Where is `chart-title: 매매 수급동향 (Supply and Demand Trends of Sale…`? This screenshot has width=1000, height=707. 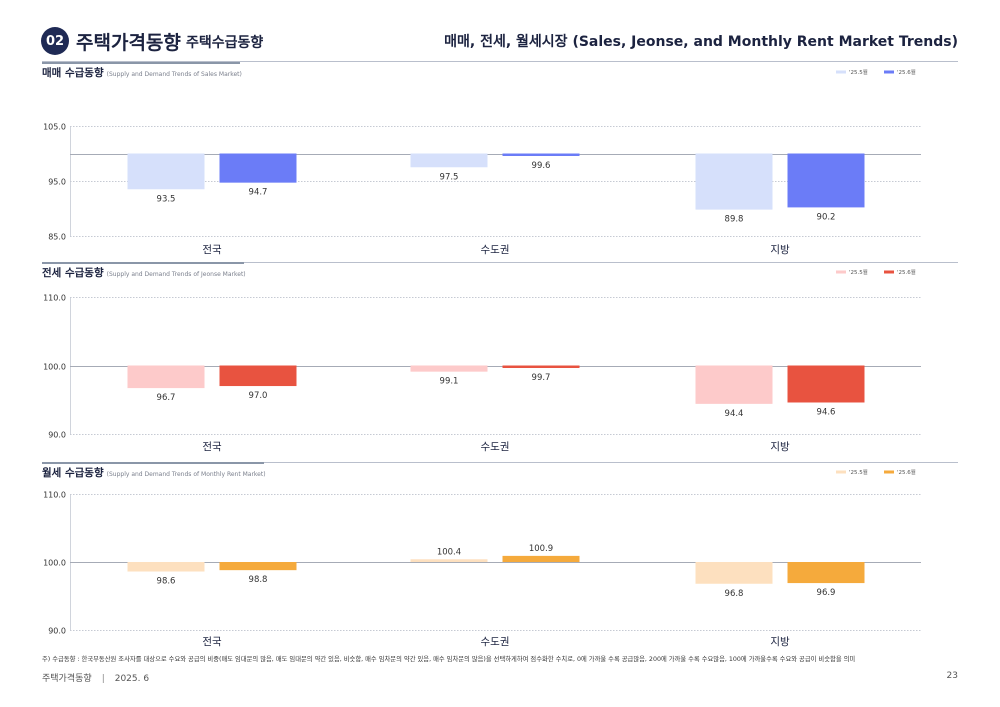 chart-title: 매매 수급동향 (Supply and Demand Trends of Sale… is located at coordinates (142, 72).